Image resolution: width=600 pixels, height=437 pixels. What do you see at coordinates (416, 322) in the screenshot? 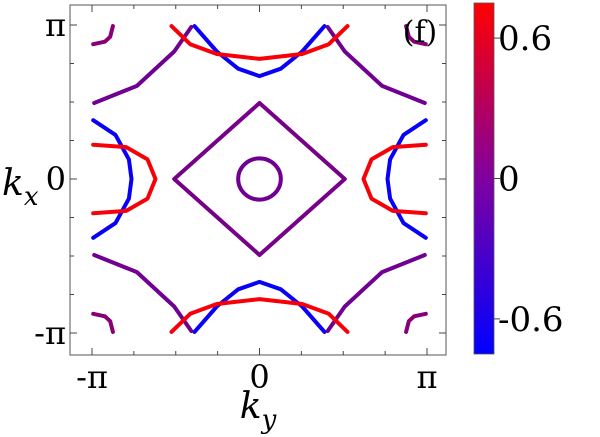
I see `curve-corner-br` at bounding box center [416, 322].